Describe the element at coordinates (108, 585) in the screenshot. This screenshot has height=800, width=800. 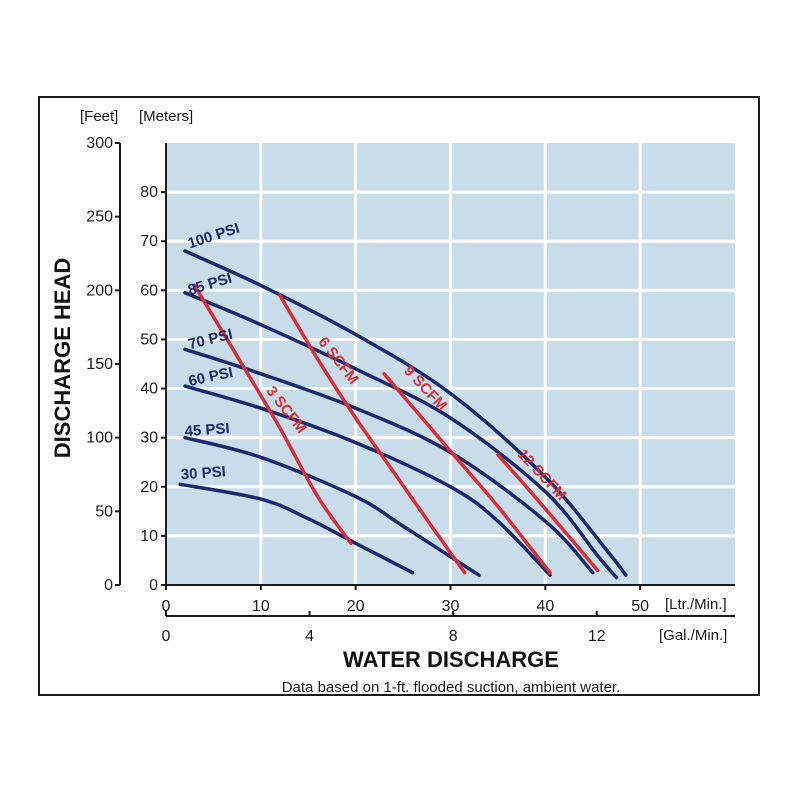
I see `y-tick-label-feet: 0` at that location.